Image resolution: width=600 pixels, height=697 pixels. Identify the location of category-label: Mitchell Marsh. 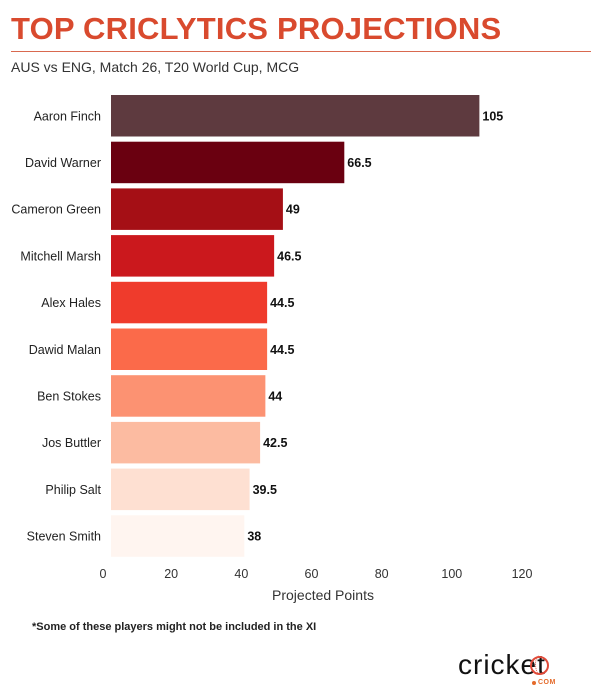
(60, 256).